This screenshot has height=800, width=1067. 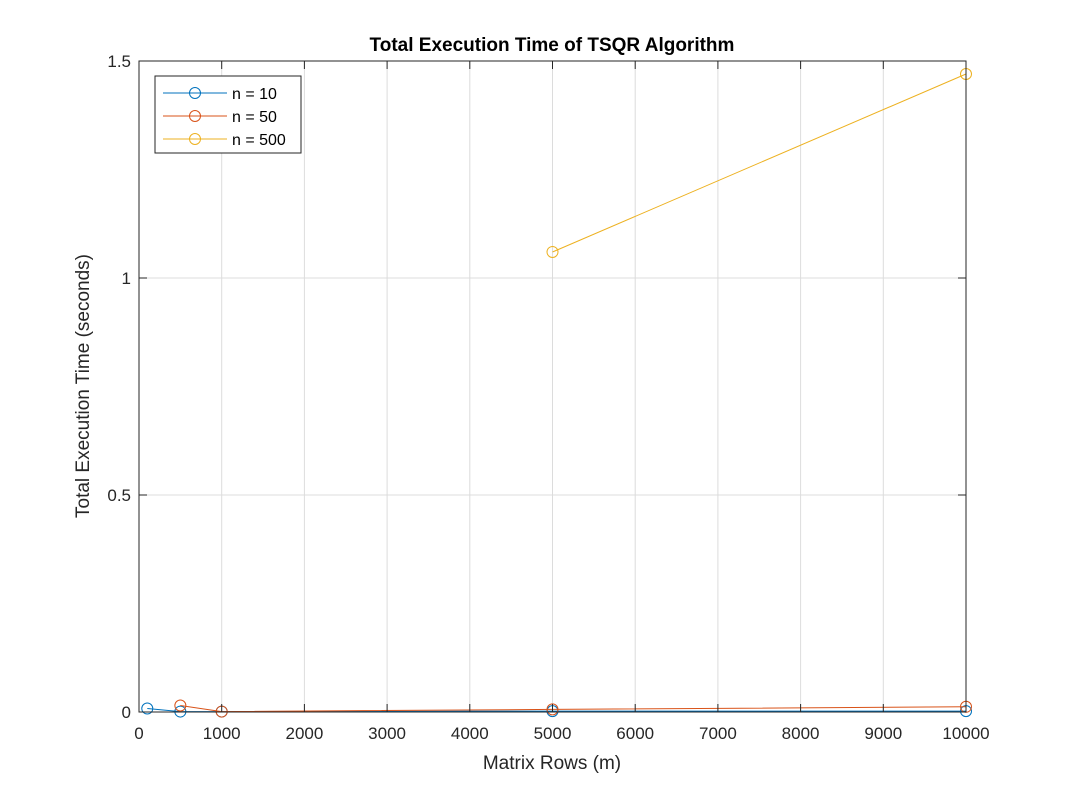 I want to click on x-tick-label: 10000, so click(x=965, y=733).